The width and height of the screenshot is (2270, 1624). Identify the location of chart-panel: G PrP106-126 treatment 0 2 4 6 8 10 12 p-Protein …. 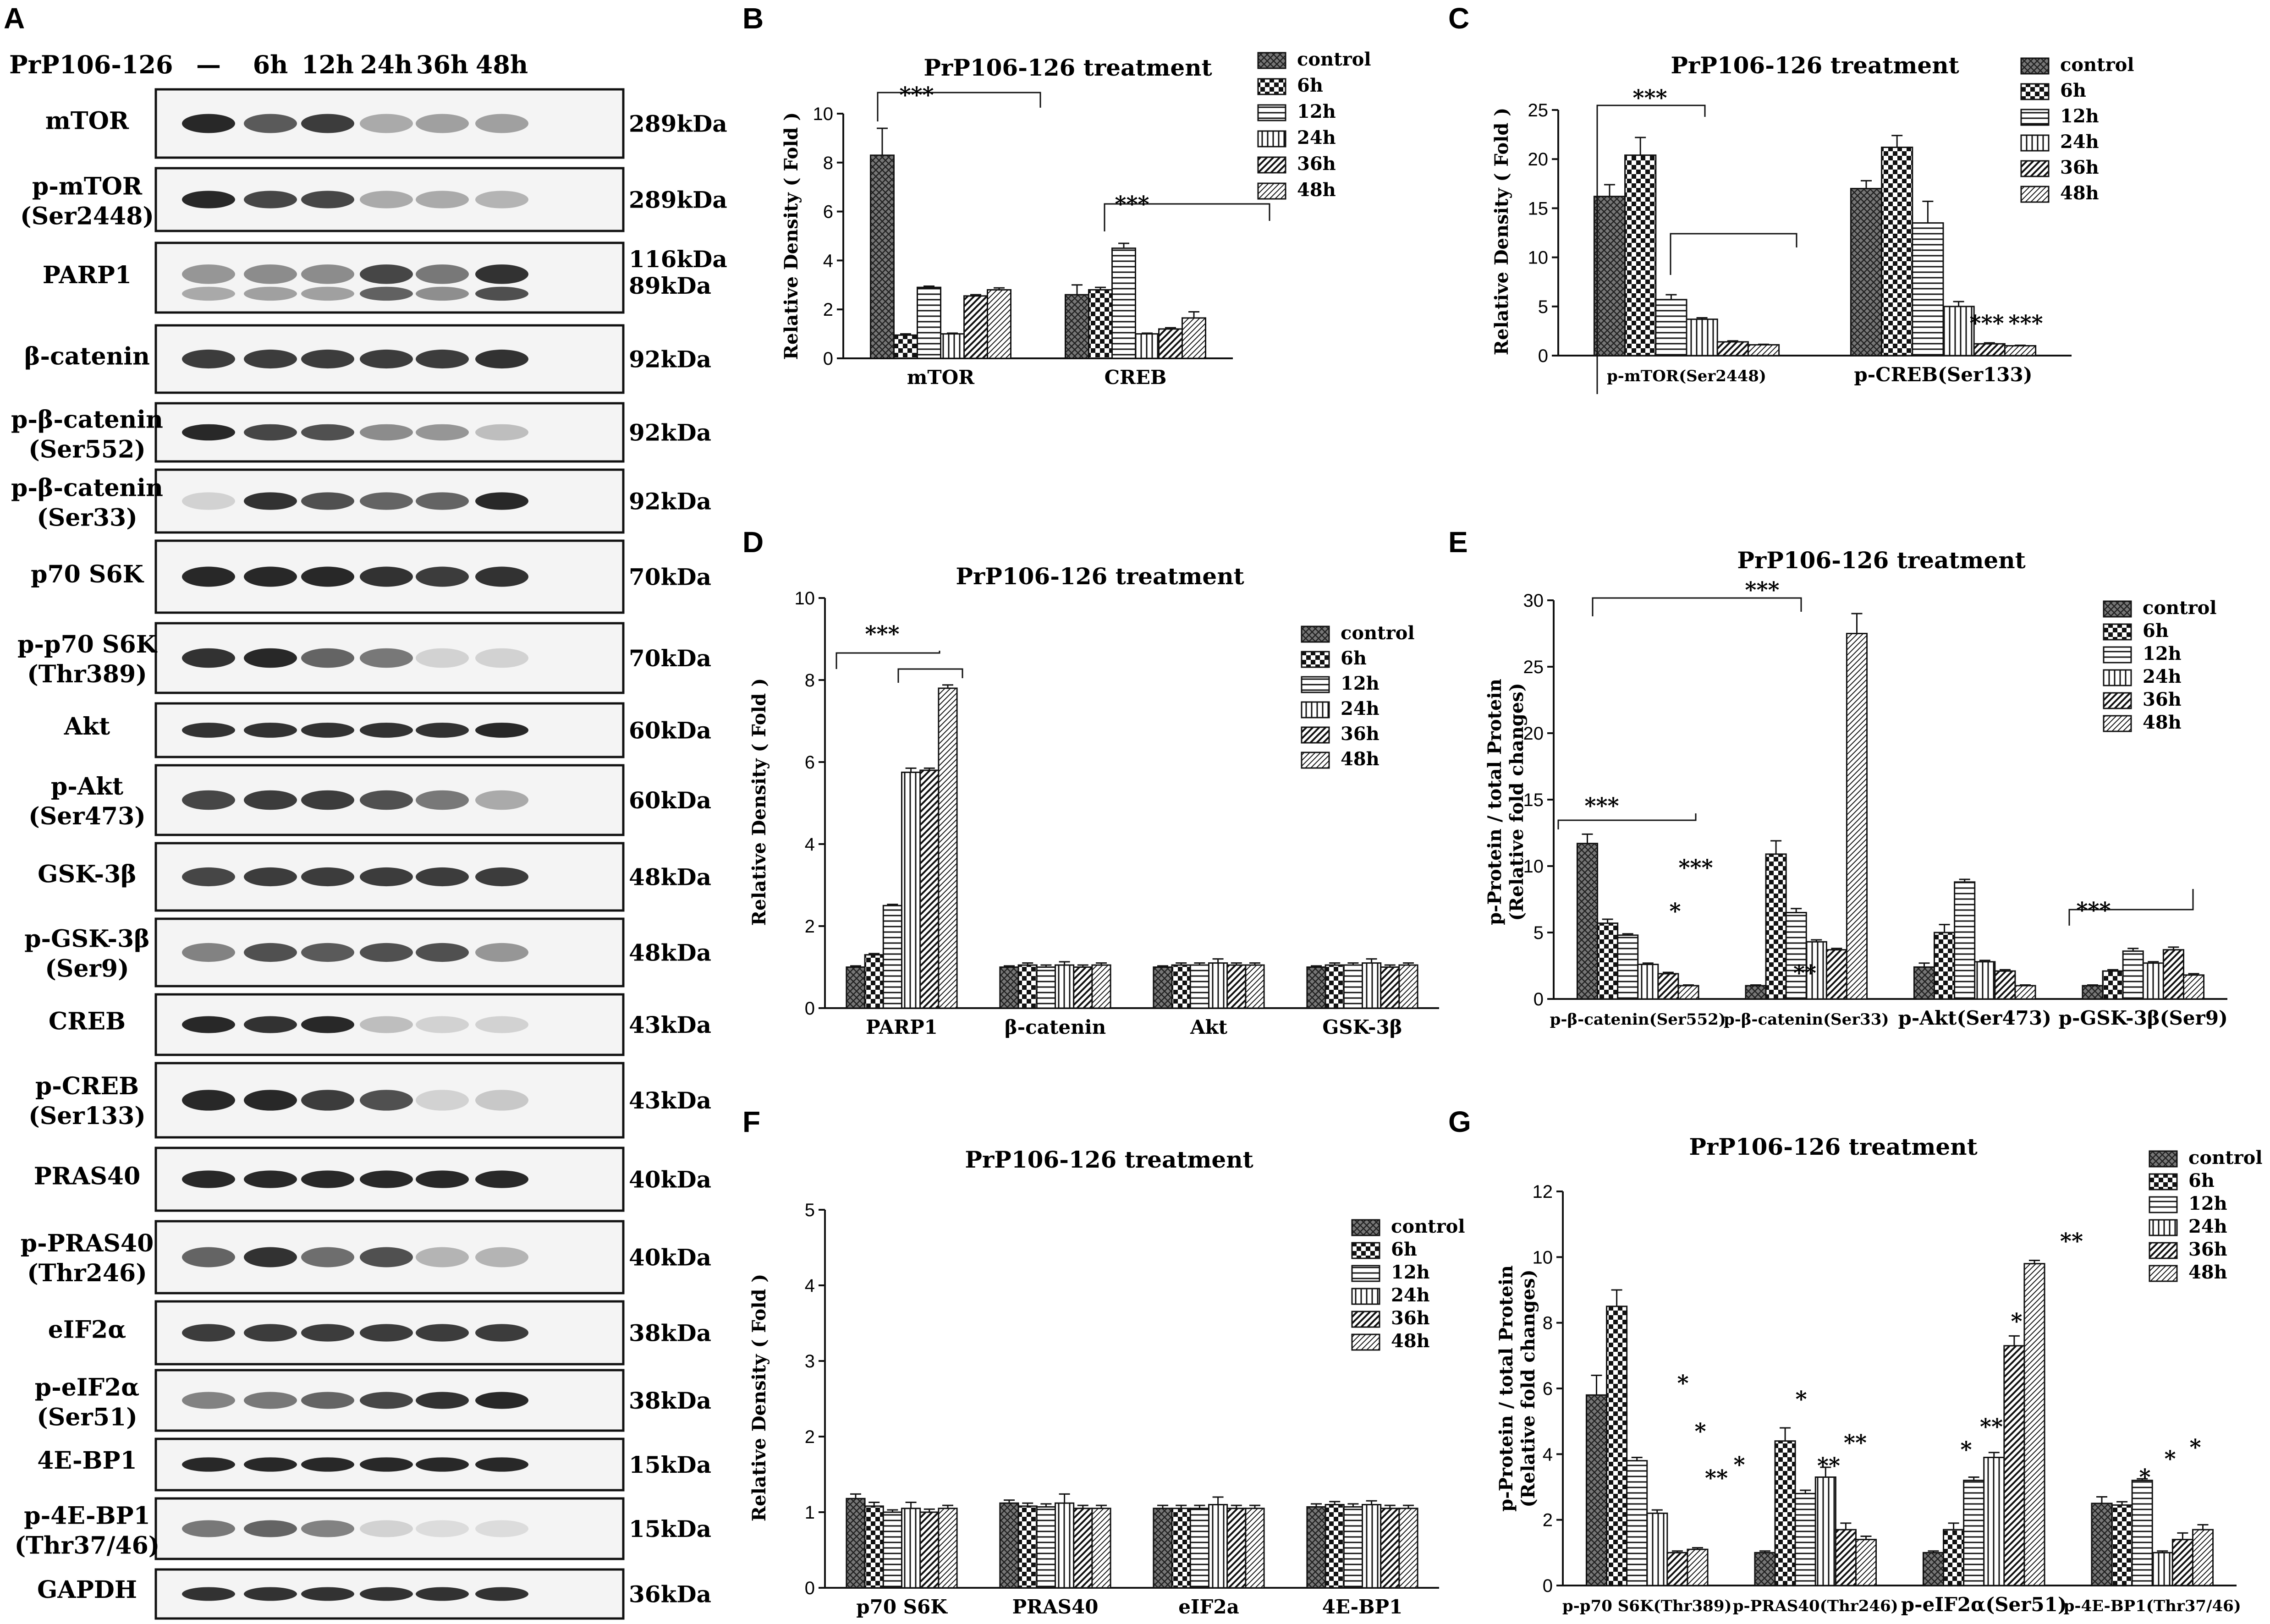
(1855, 1360).